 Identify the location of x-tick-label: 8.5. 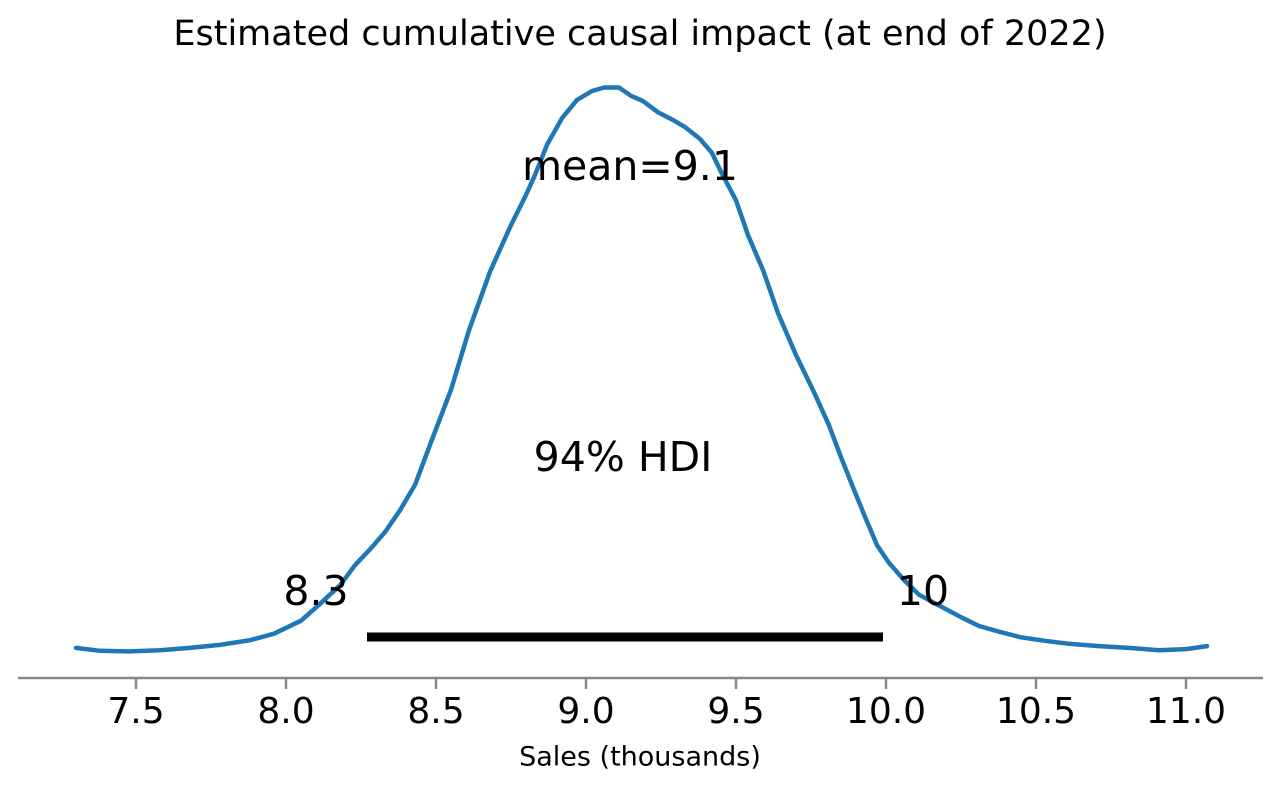
(436, 711).